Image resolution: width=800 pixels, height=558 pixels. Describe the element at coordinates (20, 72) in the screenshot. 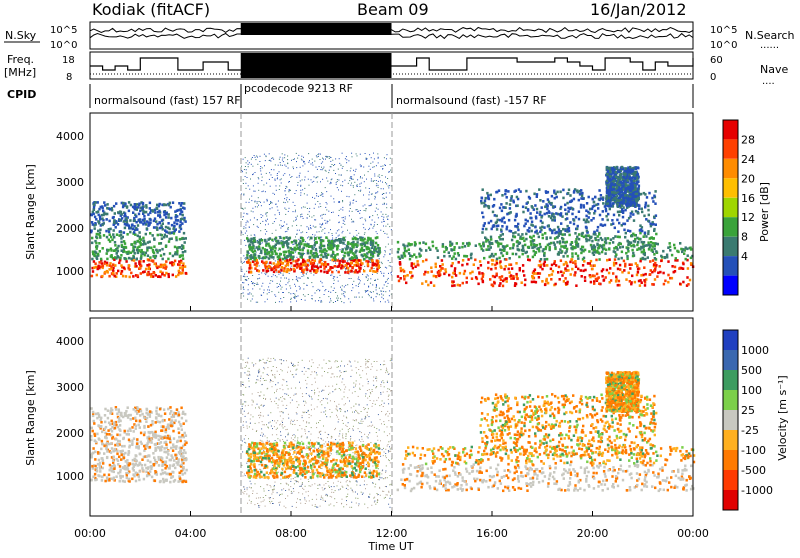

I see `freq-label-line2: [MHz]` at that location.